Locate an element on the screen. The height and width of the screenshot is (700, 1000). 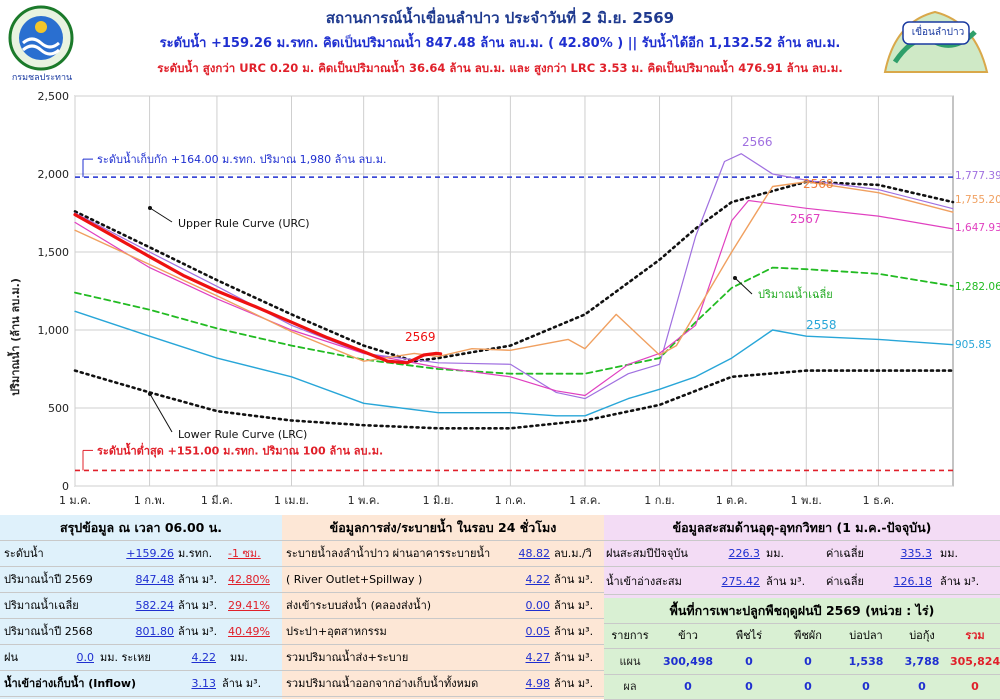
crop-cell: 300,498 is located at coordinates (688, 661).